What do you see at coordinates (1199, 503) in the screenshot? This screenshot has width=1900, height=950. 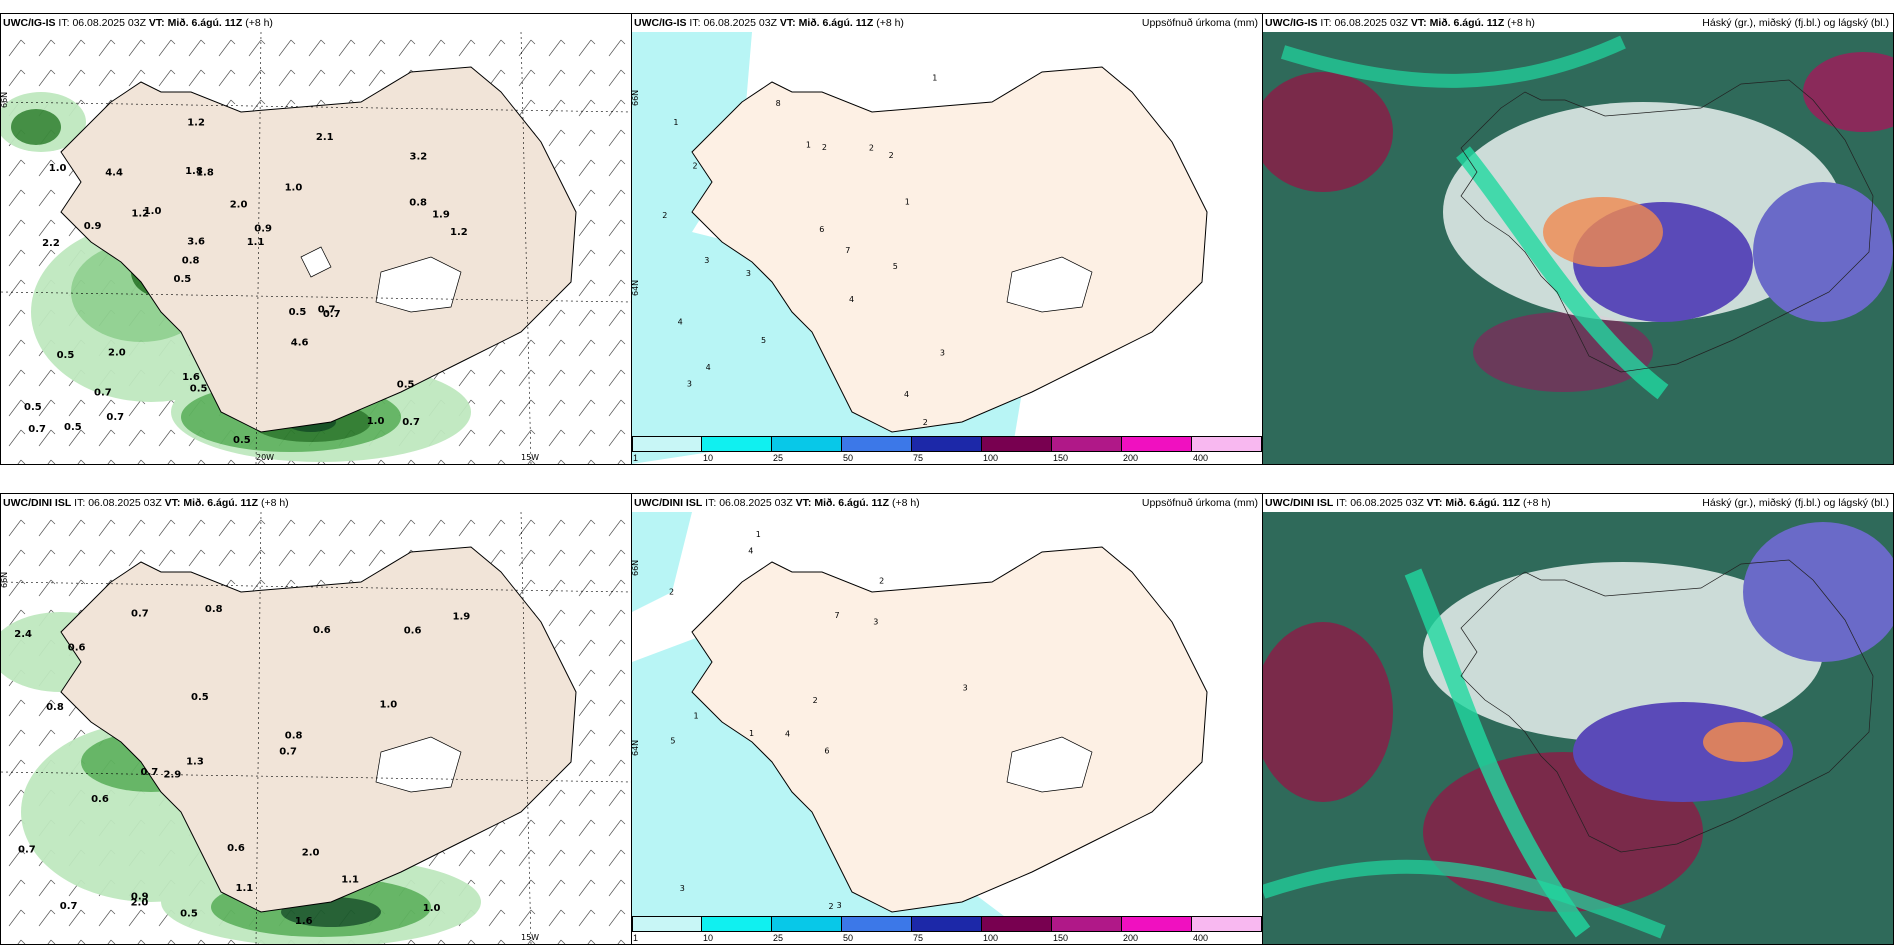 I see `precip-title: Uppsöfnuð úrkoma (mm)` at bounding box center [1199, 503].